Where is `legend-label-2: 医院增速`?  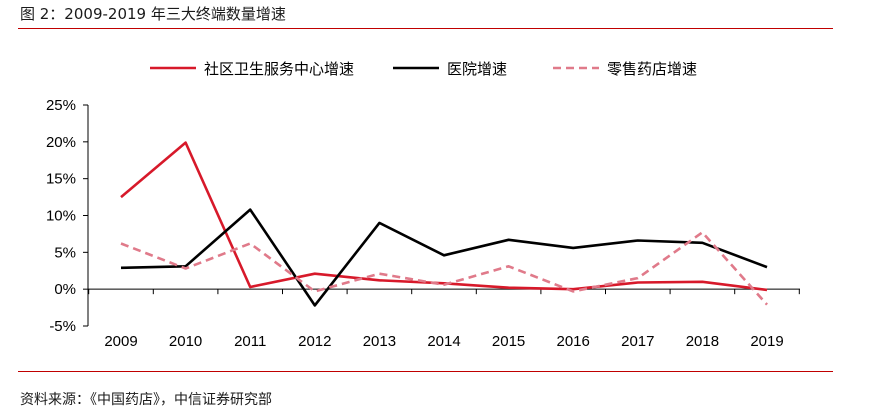
legend-label-2: 医院增速 is located at coordinates (477, 69).